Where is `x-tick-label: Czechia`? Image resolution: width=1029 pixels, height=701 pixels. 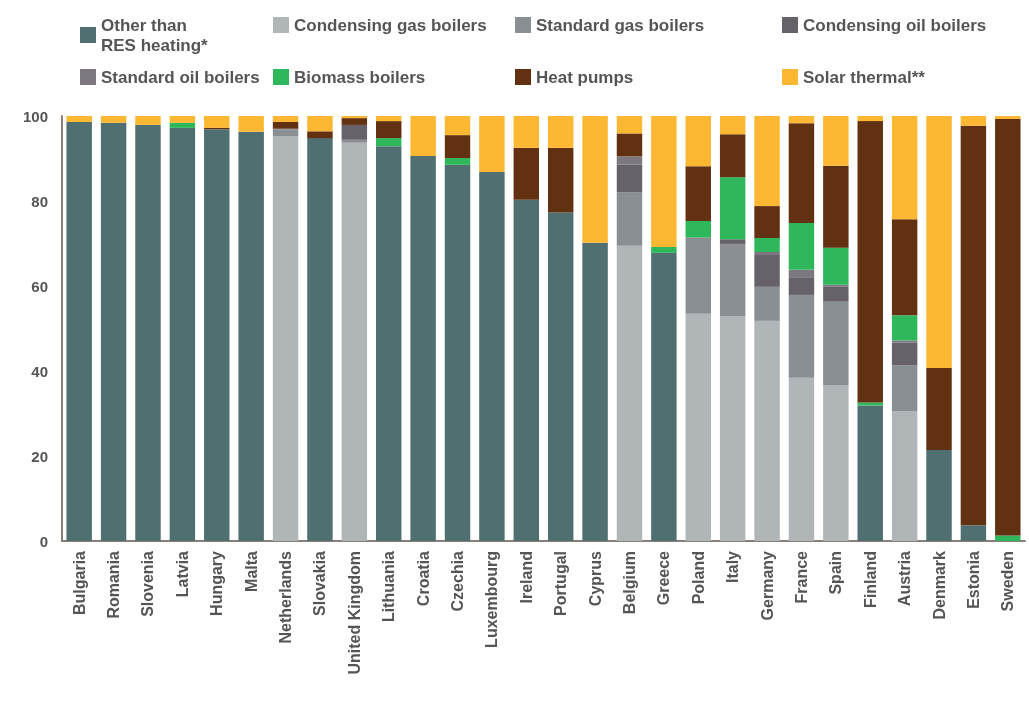
x-tick-label: Czechia is located at coordinates (458, 581).